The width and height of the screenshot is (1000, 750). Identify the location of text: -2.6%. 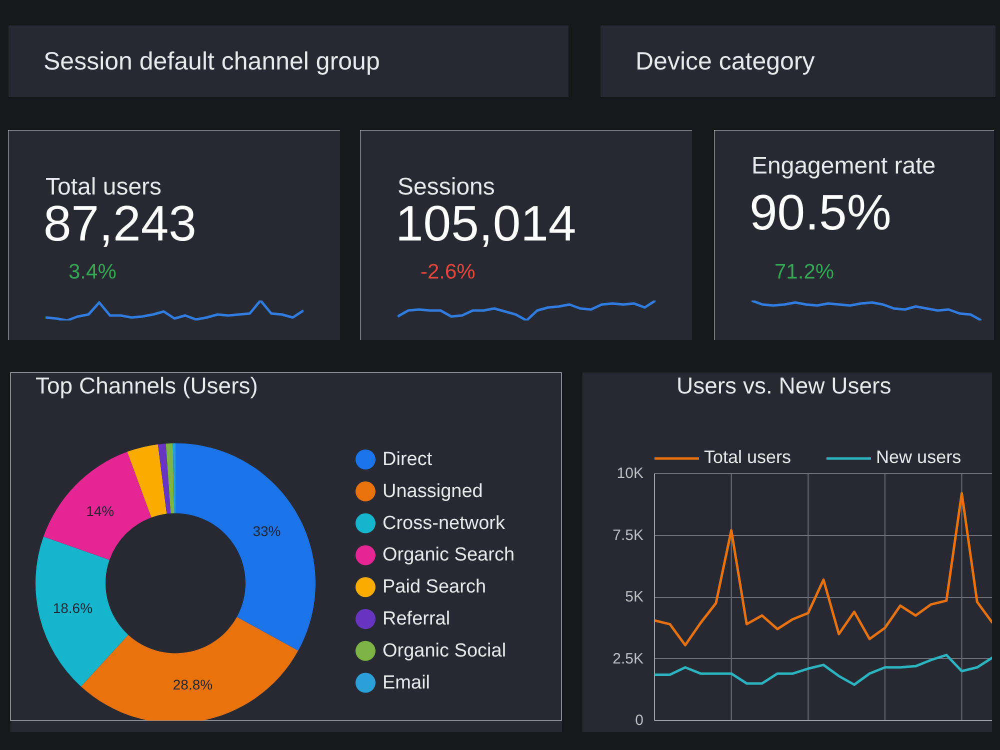
(448, 272).